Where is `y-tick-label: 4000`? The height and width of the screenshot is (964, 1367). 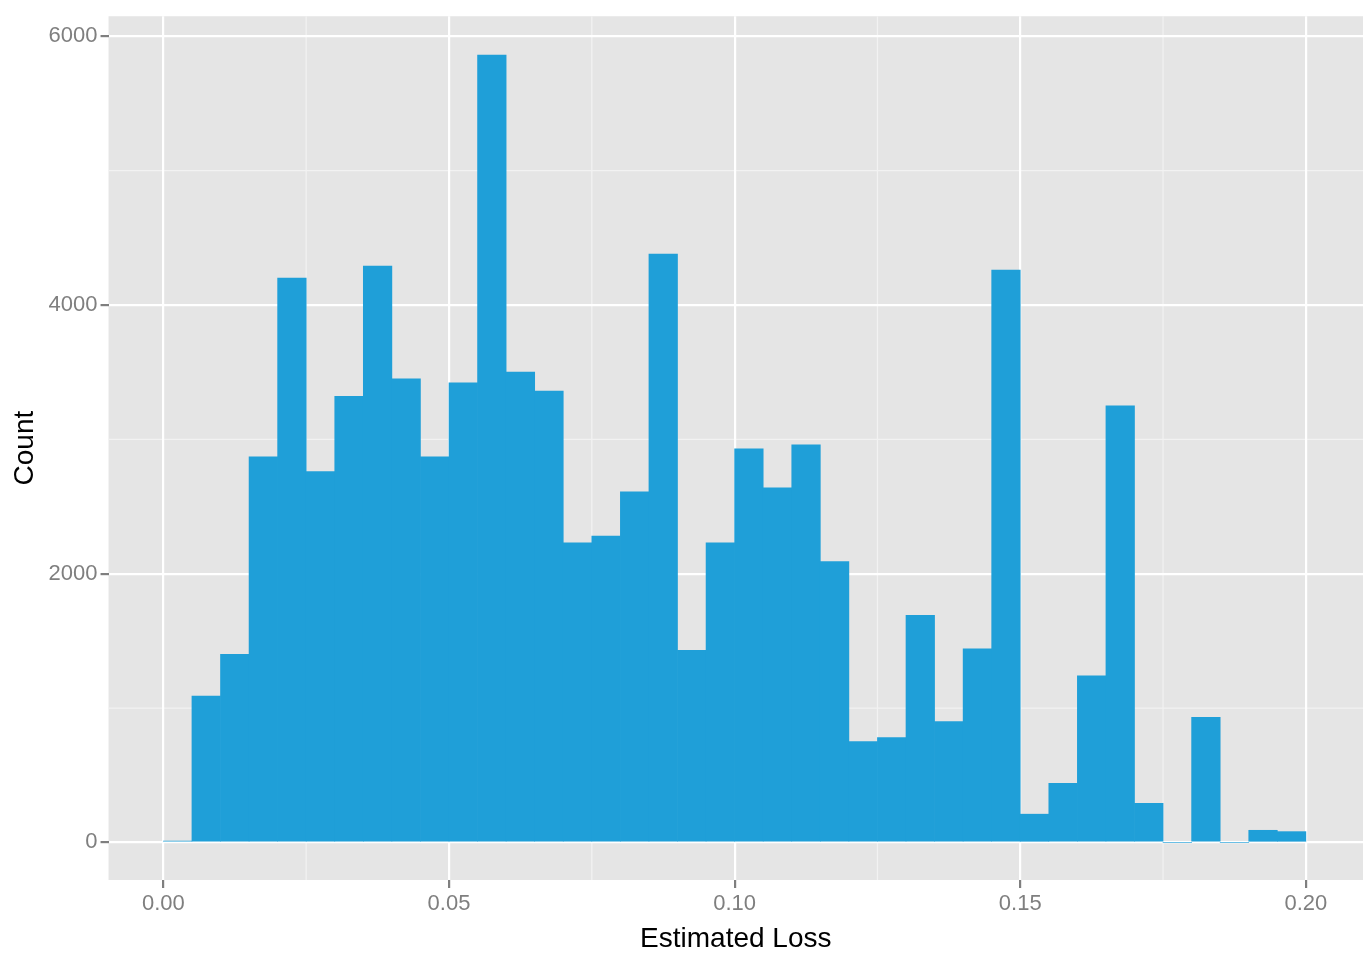
y-tick-label: 4000 is located at coordinates (73, 304).